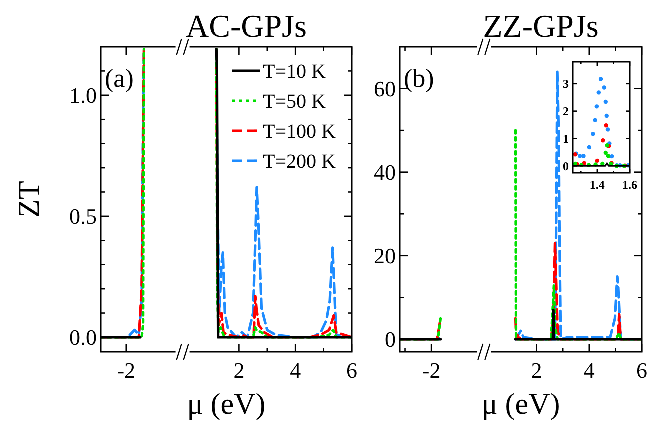 The image size is (656, 433). What do you see at coordinates (299, 132) in the screenshot?
I see `legend-label: T=100 K` at bounding box center [299, 132].